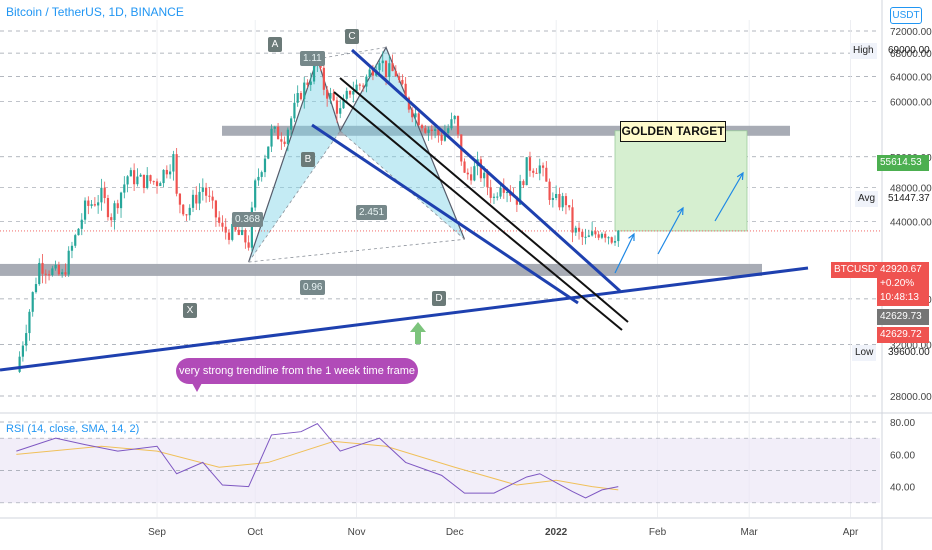  What do you see at coordinates (312, 58) in the screenshot?
I see `ratio-label-ac: 1.11` at bounding box center [312, 58].